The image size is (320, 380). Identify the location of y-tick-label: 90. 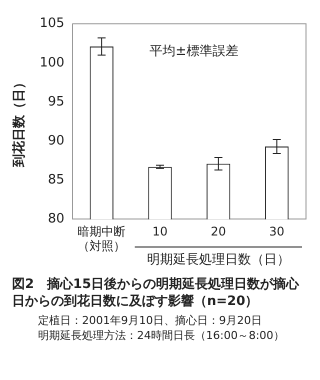
(56, 140).